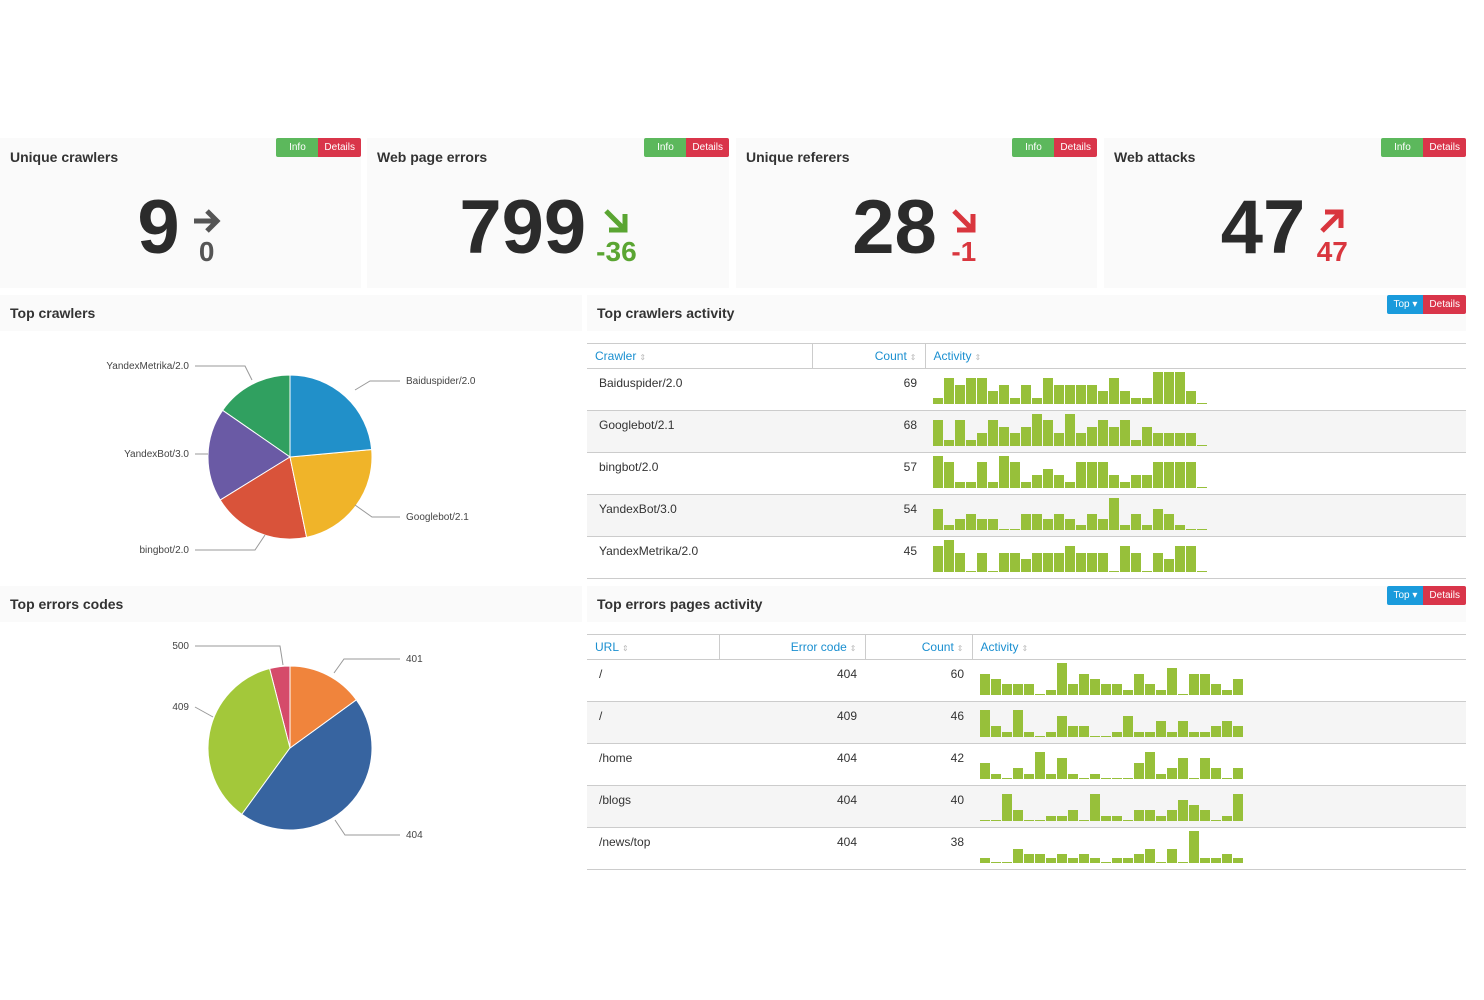 Image resolution: width=1484 pixels, height=1000 pixels. Describe the element at coordinates (699, 557) in the screenshot. I see `crawler-name: YandexMetrika/2.0` at that location.